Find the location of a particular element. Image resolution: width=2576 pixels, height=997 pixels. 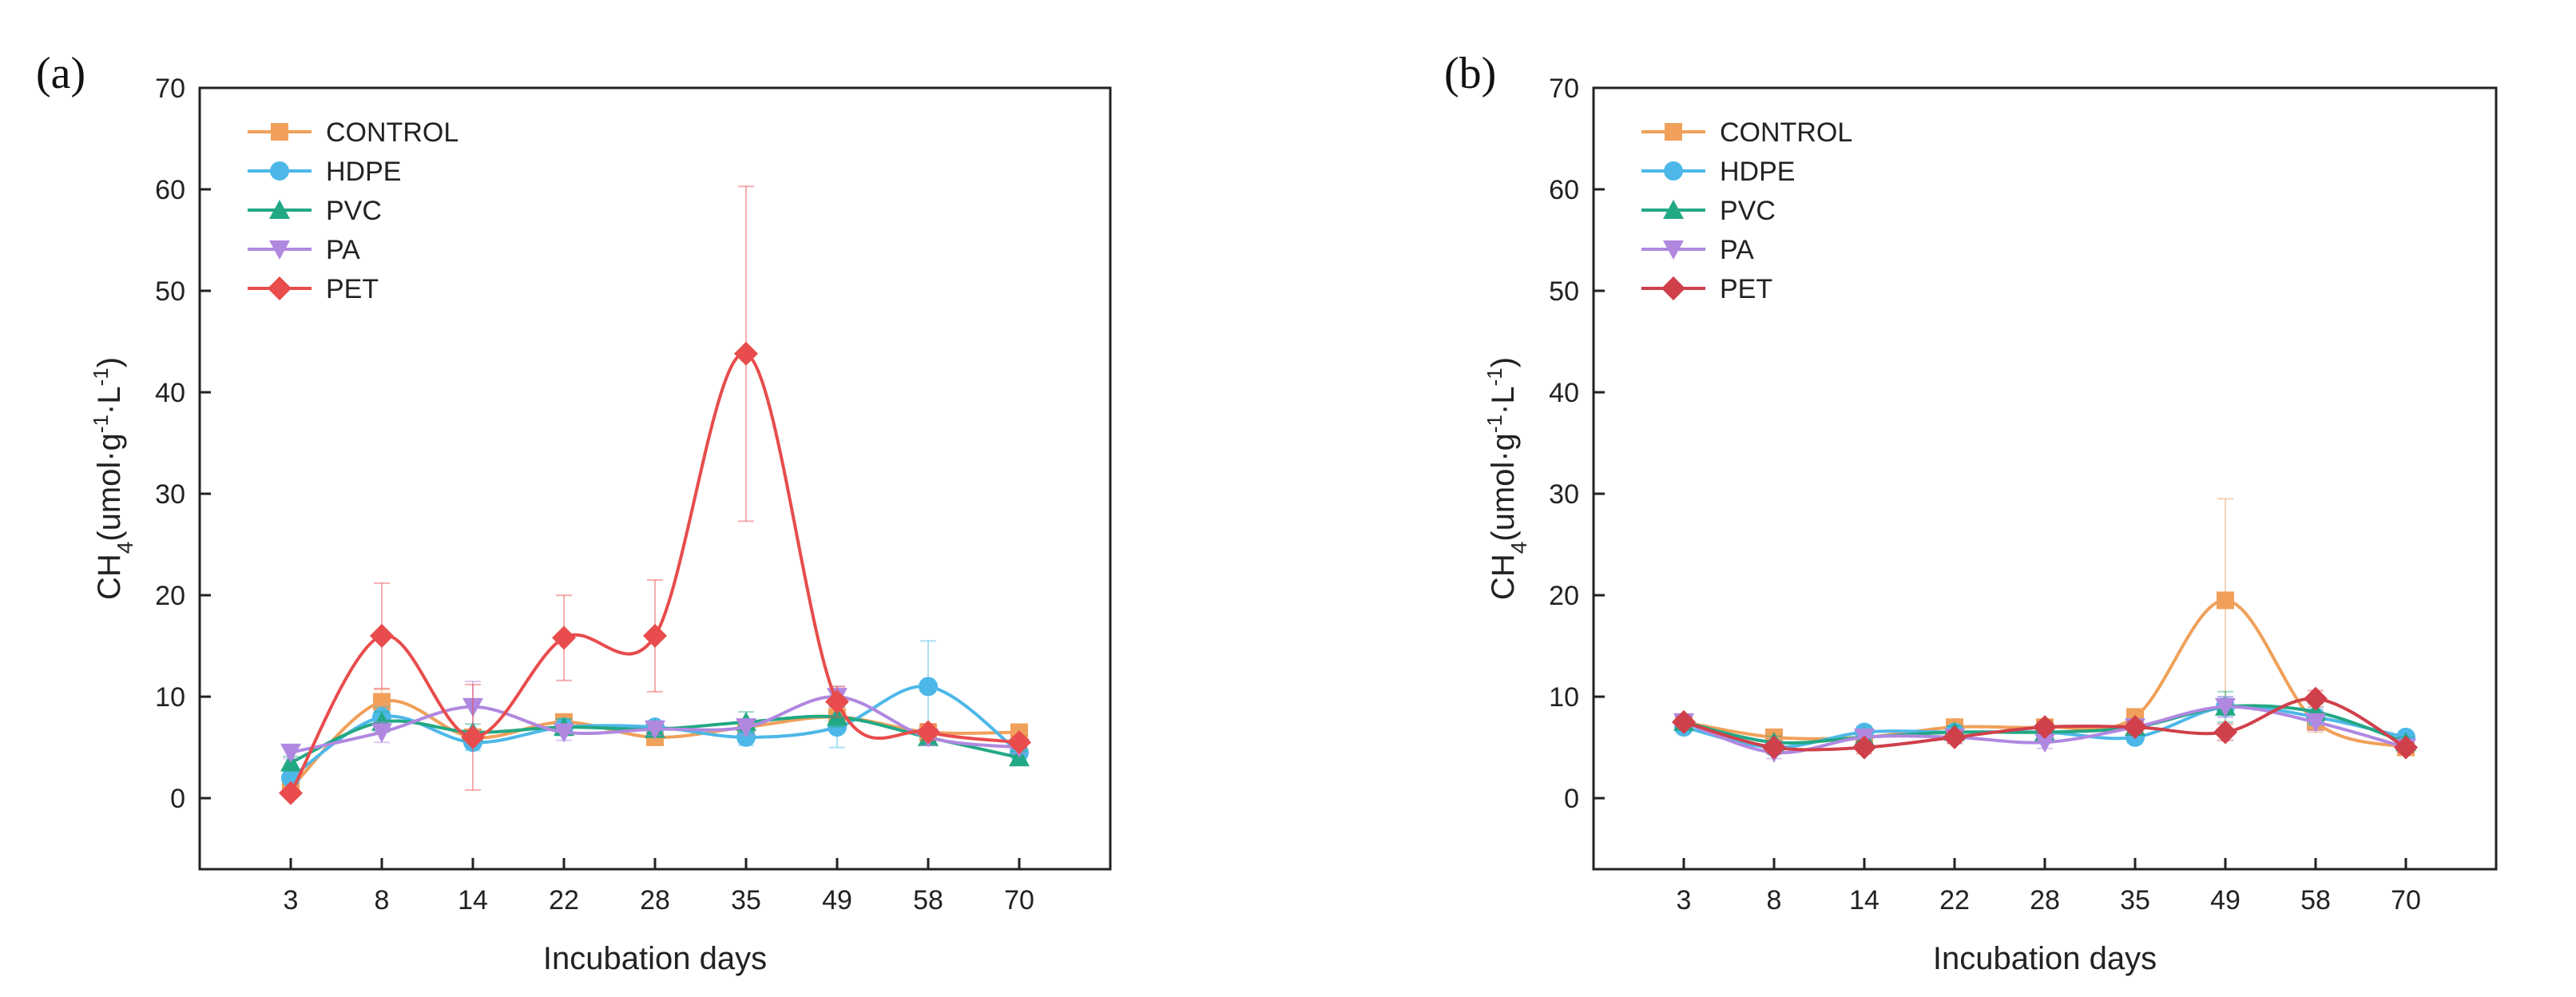

legend-label: PVC is located at coordinates (1748, 211).